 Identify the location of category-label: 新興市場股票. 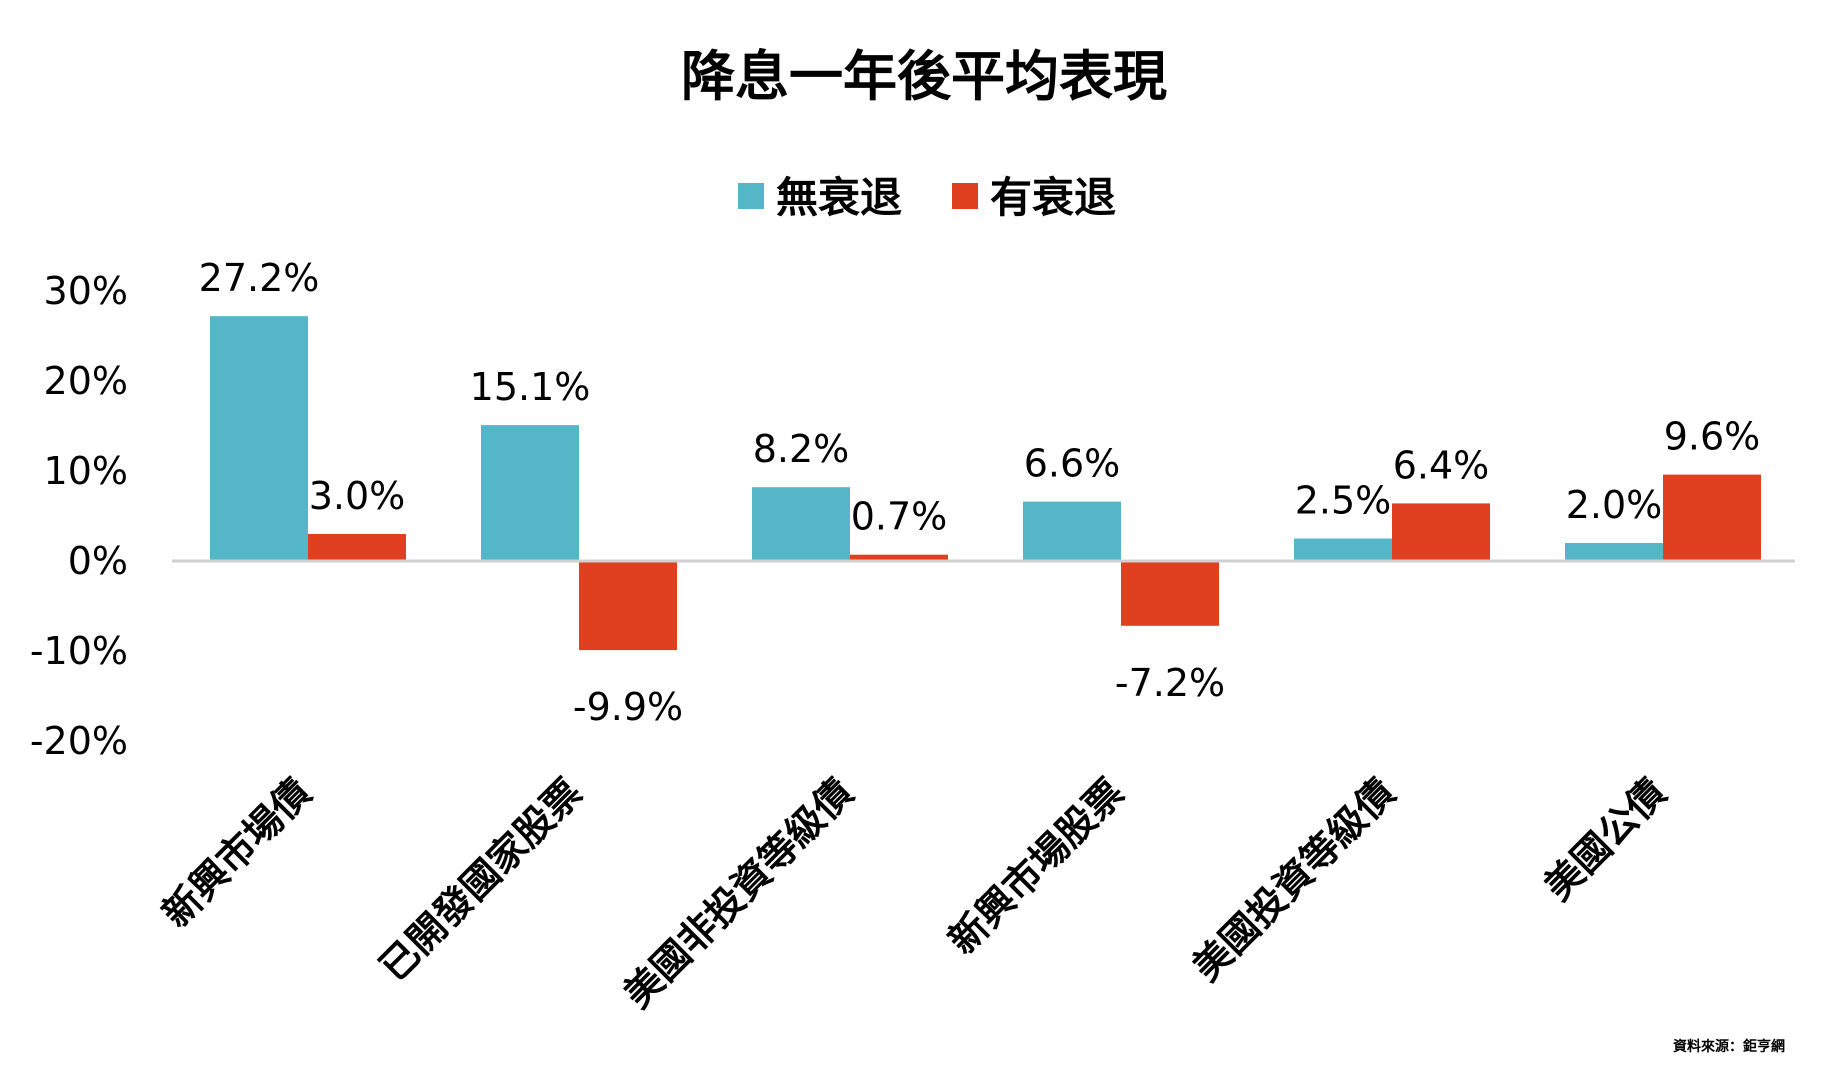
(1036, 866).